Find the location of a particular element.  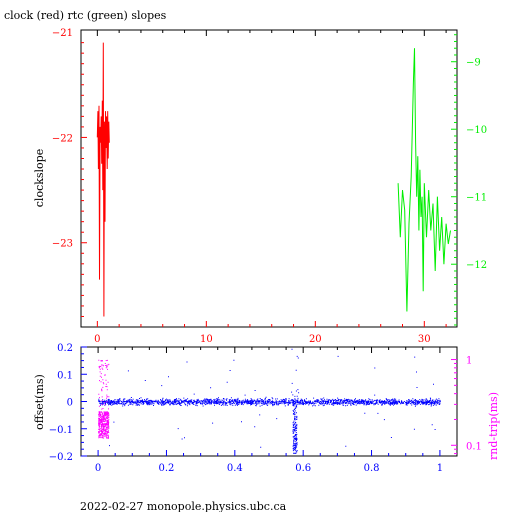

bottom-x-tick-label: 0.2 is located at coordinates (167, 468).